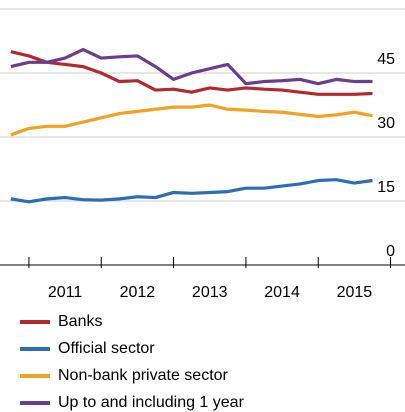  What do you see at coordinates (355, 292) in the screenshot?
I see `x-tick-label: 2015` at bounding box center [355, 292].